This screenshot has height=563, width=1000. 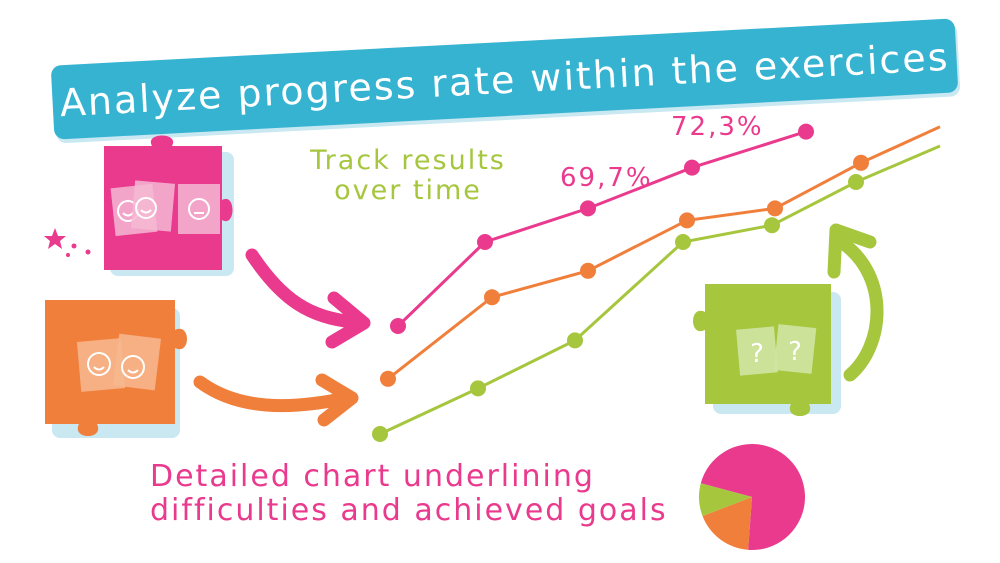 I want to click on green-puzzle-piece: ? ?, so click(x=767, y=350).